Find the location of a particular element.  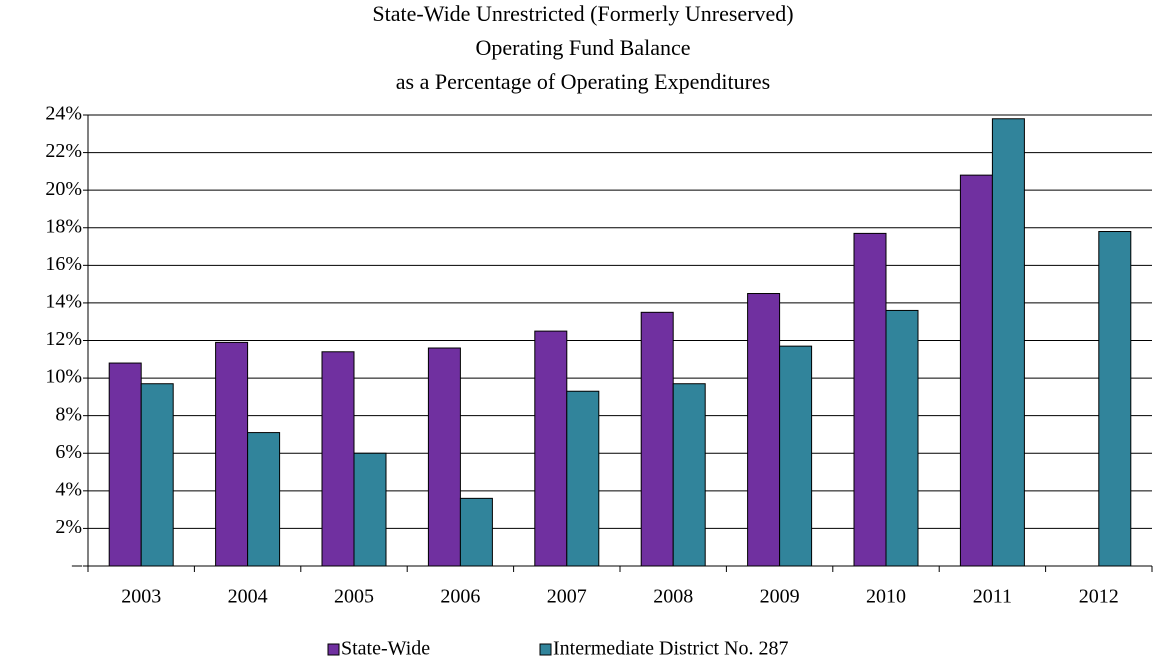

x-tick-label: 2012 is located at coordinates (1099, 597).